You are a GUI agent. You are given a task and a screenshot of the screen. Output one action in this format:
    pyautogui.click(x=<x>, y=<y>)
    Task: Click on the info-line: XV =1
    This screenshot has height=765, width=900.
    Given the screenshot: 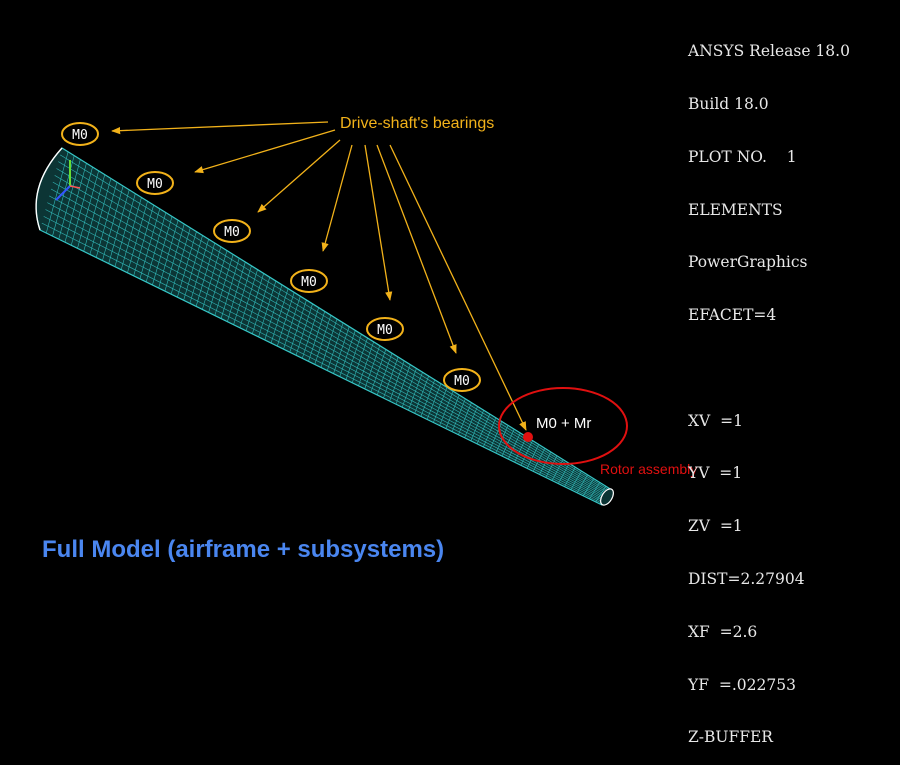 What is the action you would take?
    pyautogui.click(x=715, y=420)
    